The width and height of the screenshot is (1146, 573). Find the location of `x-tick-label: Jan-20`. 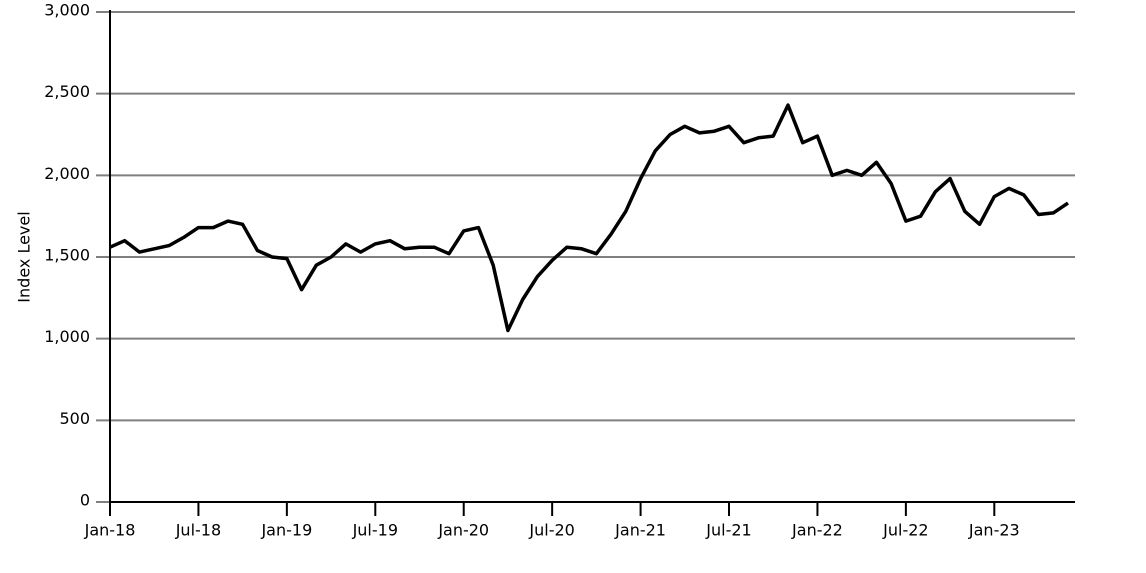

x-tick-label: Jan-20 is located at coordinates (463, 530).